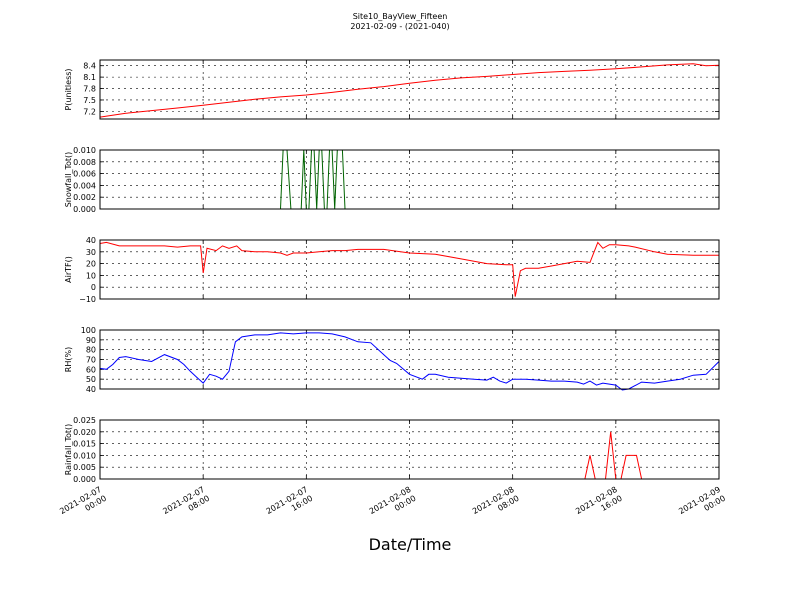 The width and height of the screenshot is (800, 600). I want to click on y-tick-label: 7.2, so click(89, 111).